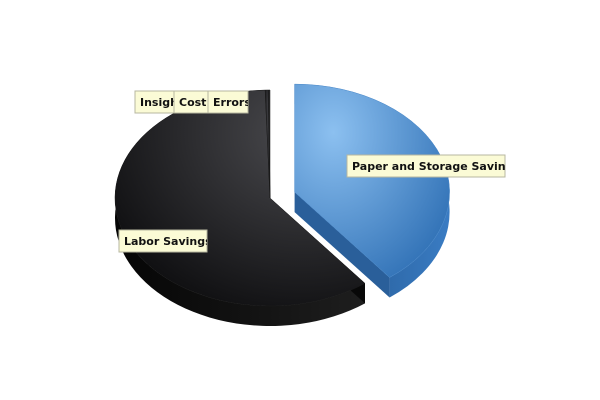 The image size is (600, 400). What do you see at coordinates (232, 102) in the screenshot?
I see `pie-data-label-text: Errors` at bounding box center [232, 102].